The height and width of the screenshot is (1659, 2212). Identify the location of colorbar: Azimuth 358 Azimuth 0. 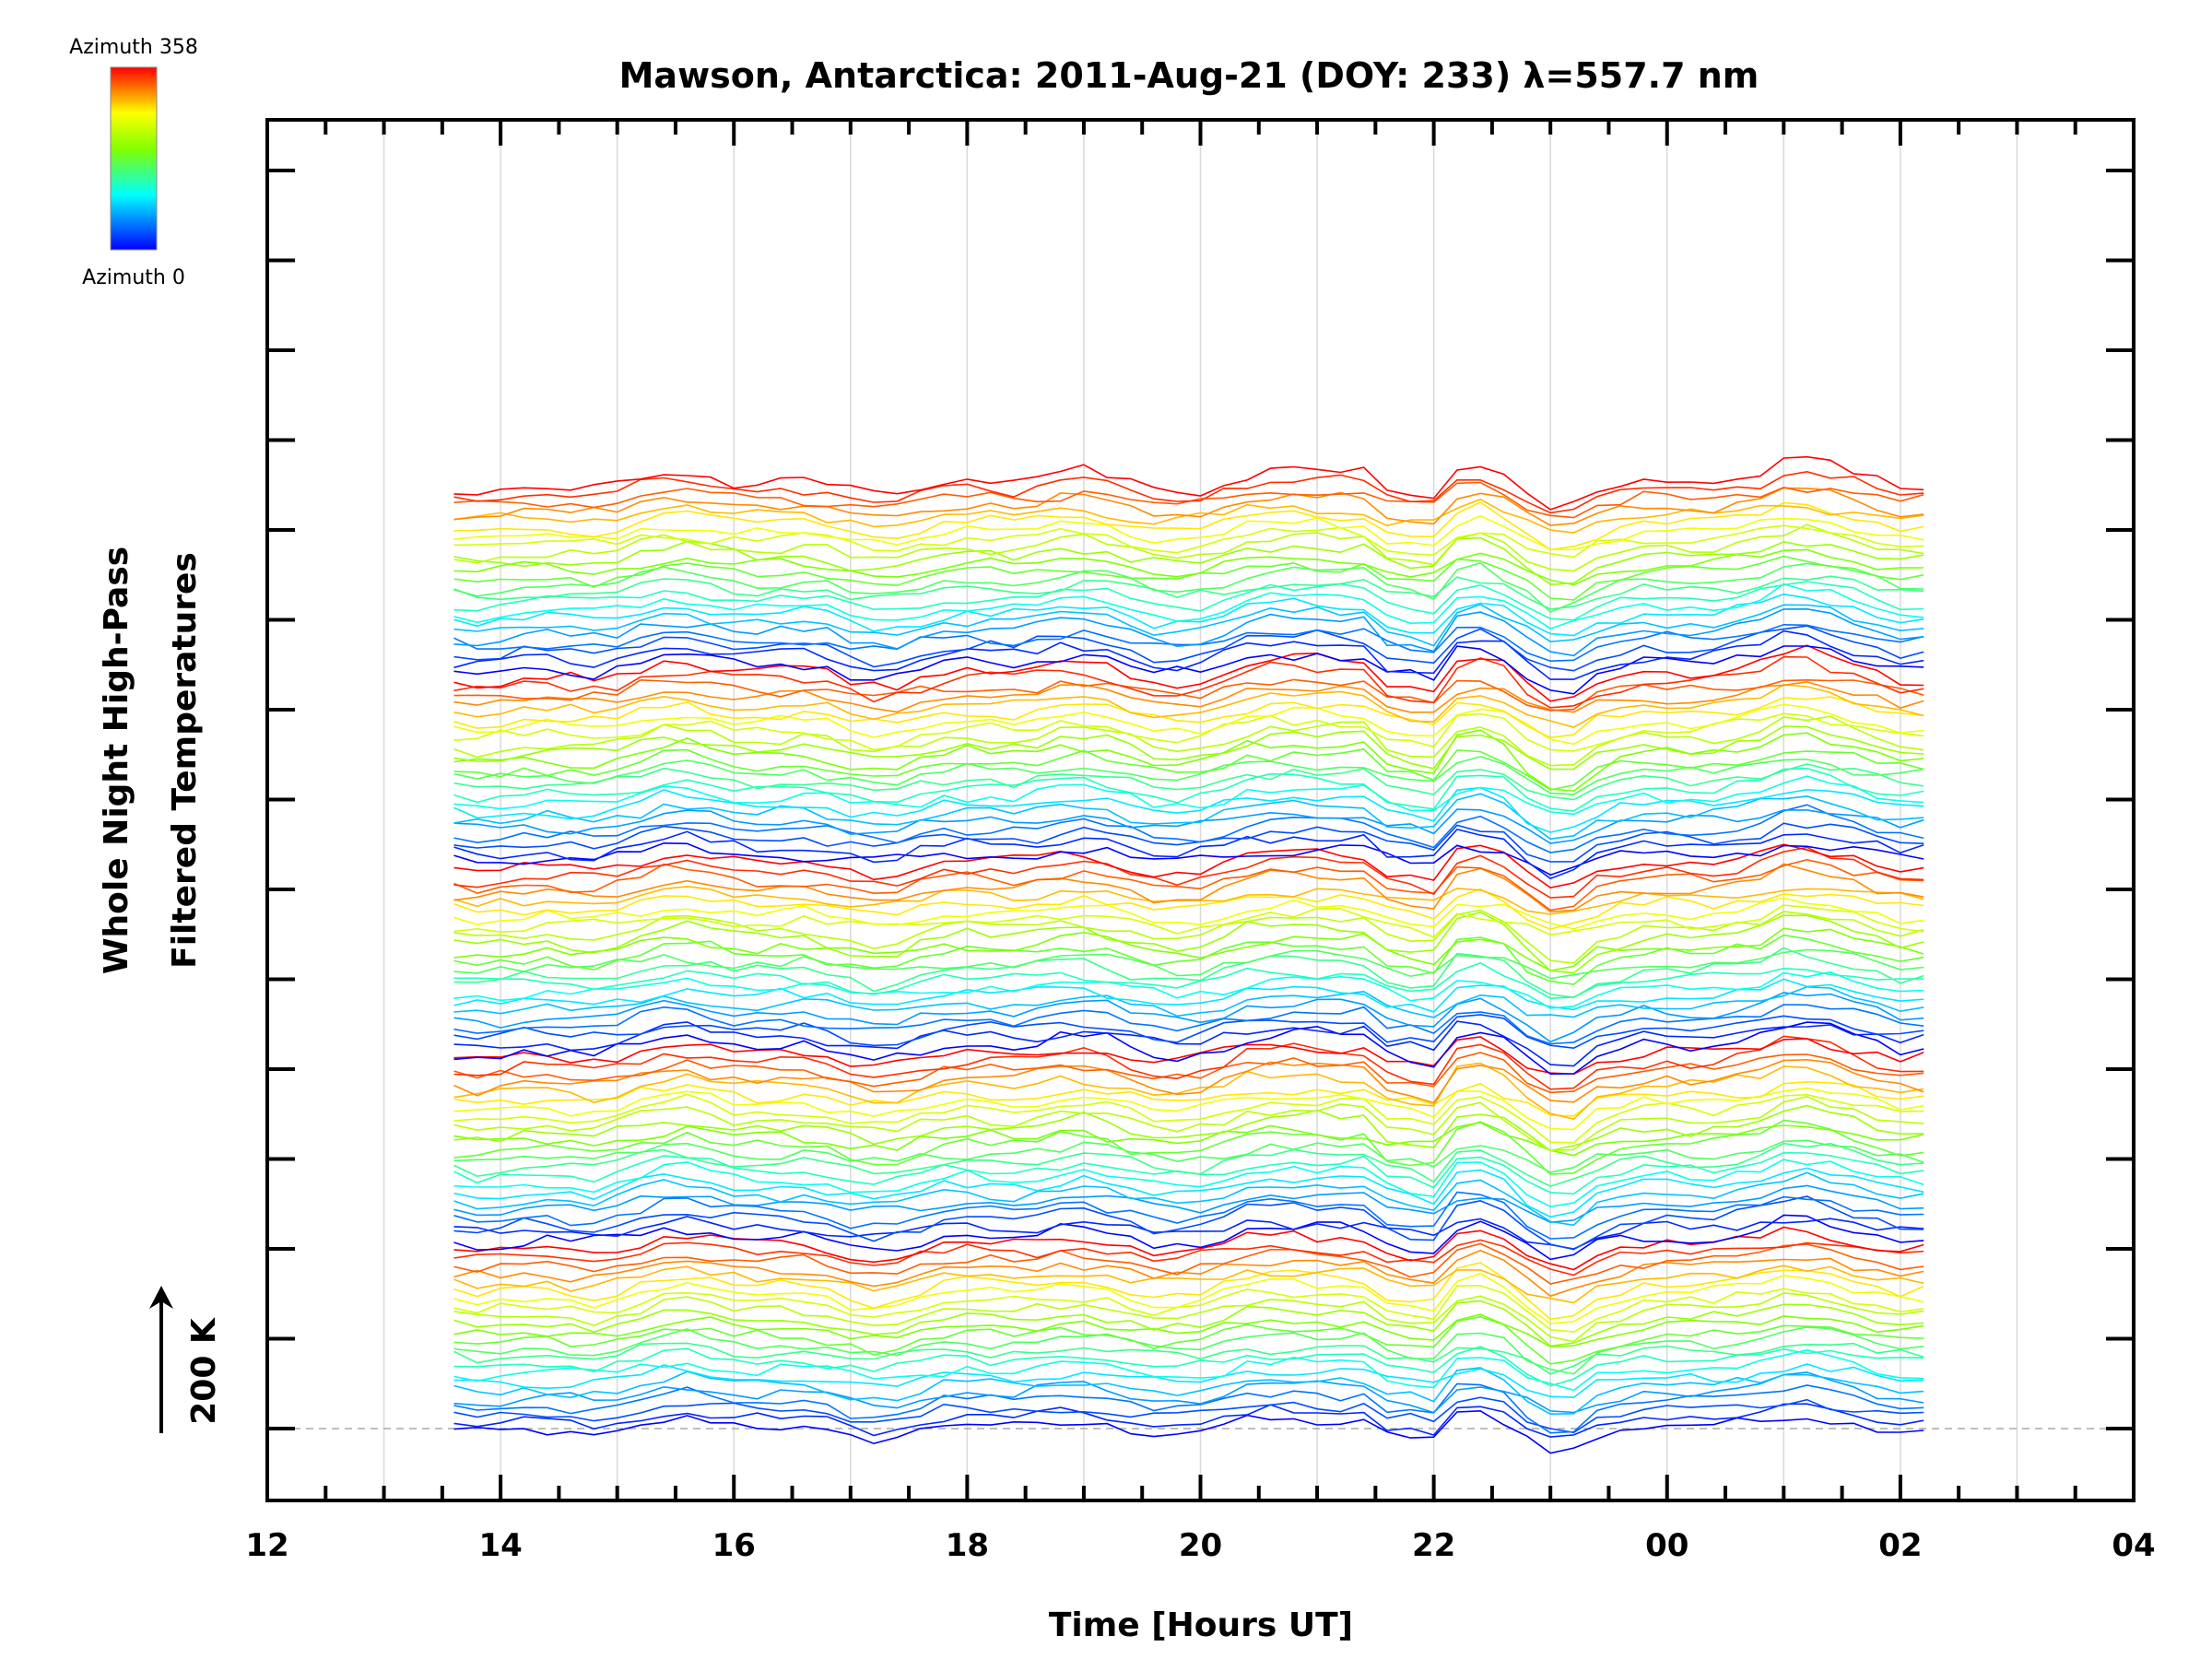
(133, 162).